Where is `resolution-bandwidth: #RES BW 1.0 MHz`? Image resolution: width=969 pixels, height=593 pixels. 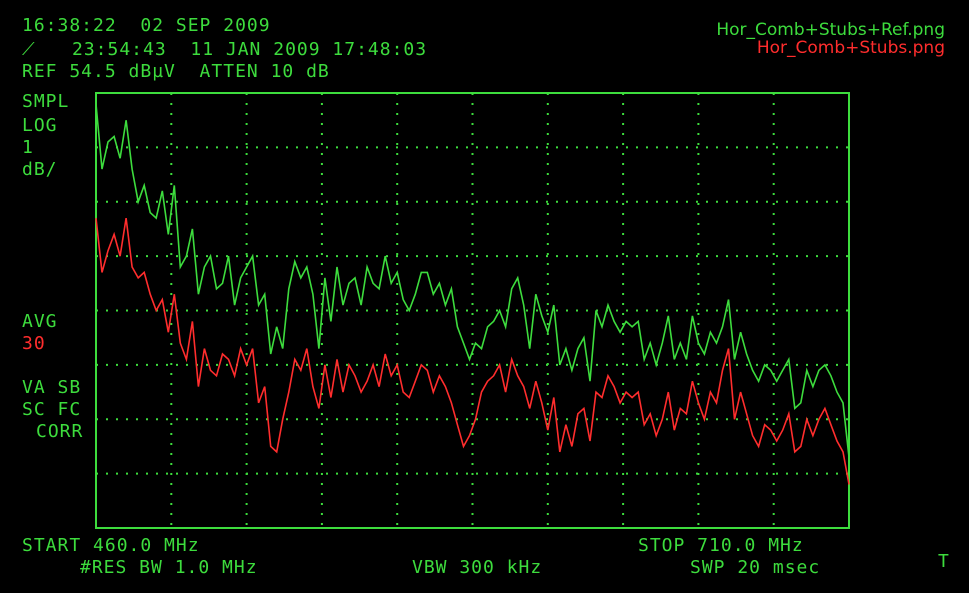 resolution-bandwidth: #RES BW 1.0 MHz is located at coordinates (169, 567).